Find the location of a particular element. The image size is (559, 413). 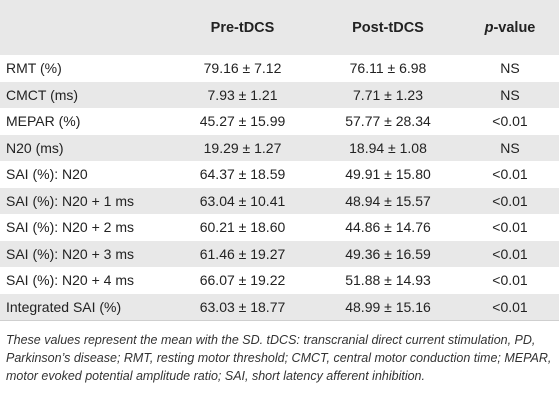

header-pre-tdcs: Pre-tDCS is located at coordinates (242, 27).